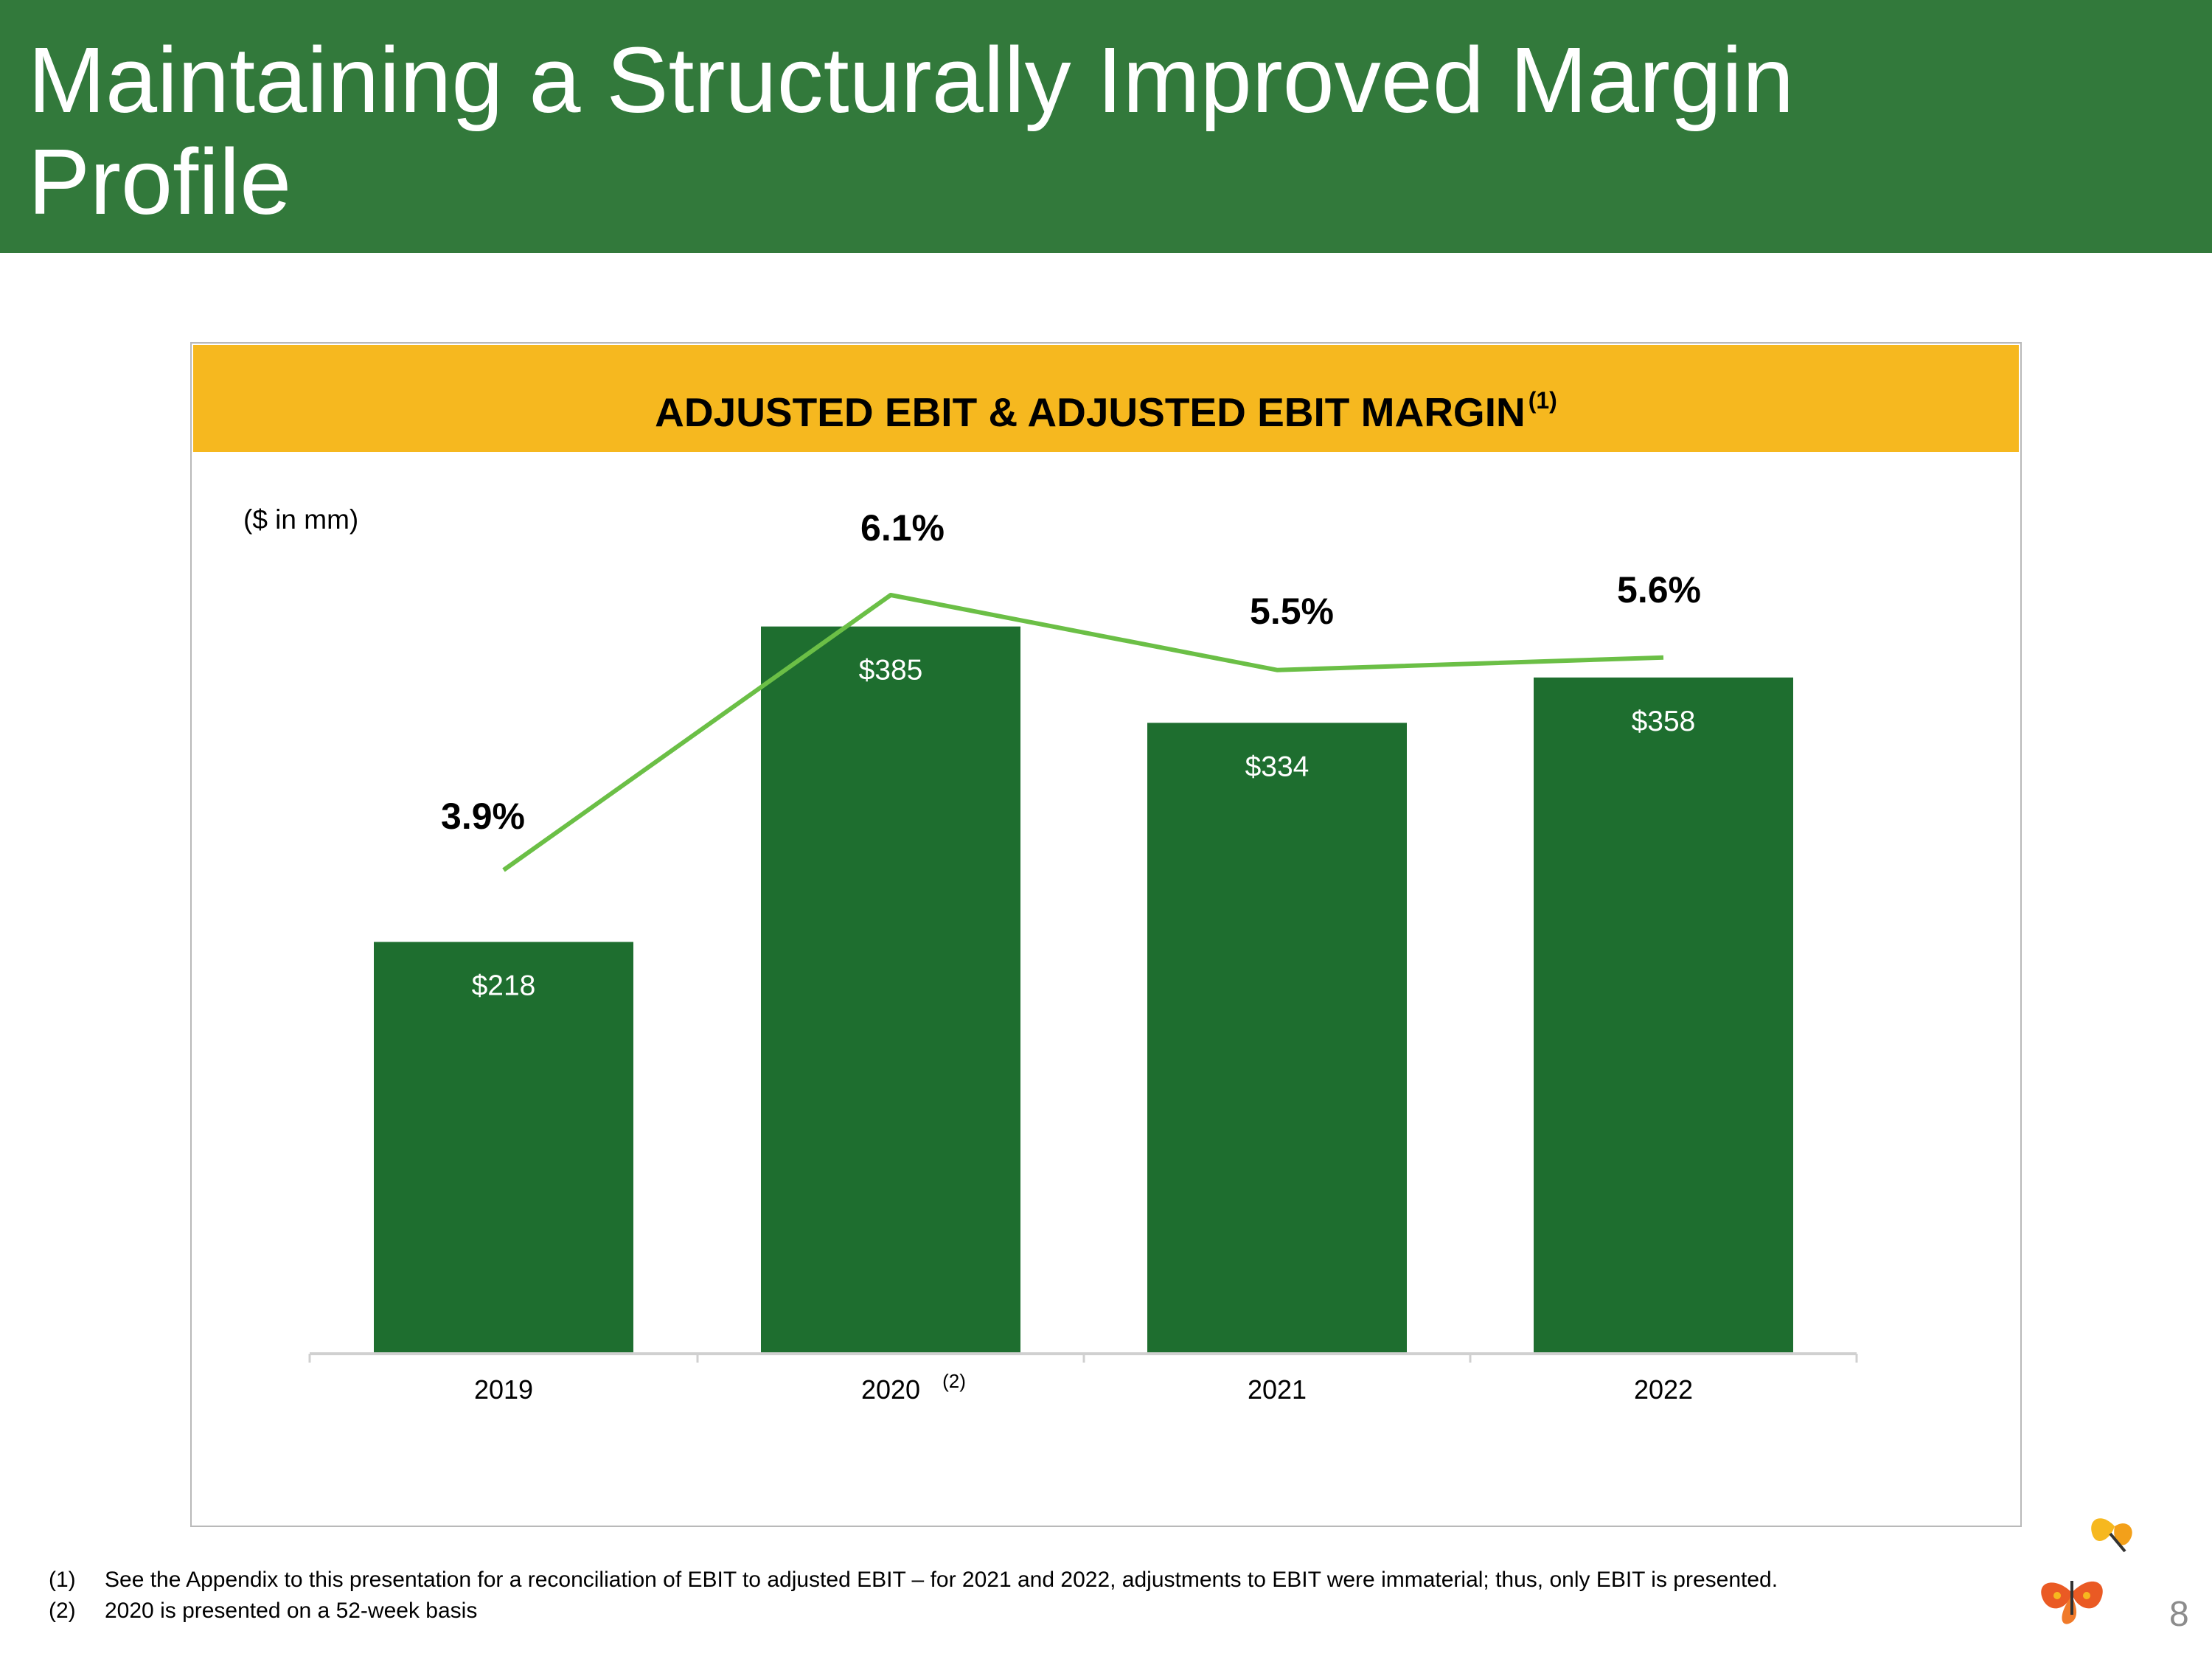 Image resolution: width=2212 pixels, height=1659 pixels. Describe the element at coordinates (891, 670) in the screenshot. I see `bar-value-label: $385` at that location.